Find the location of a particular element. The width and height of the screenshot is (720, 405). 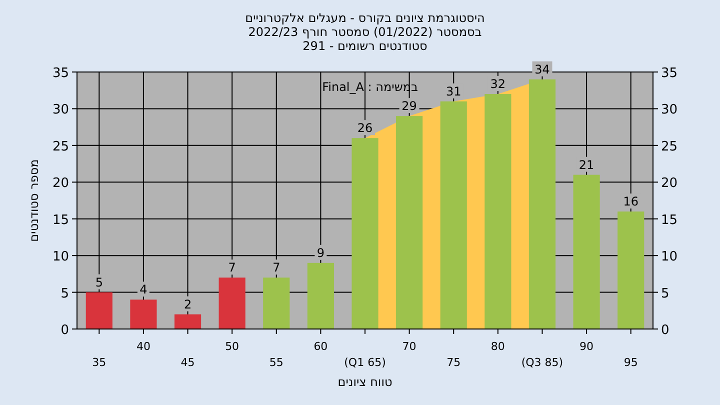

data-label: 9 is located at coordinates (320, 253).